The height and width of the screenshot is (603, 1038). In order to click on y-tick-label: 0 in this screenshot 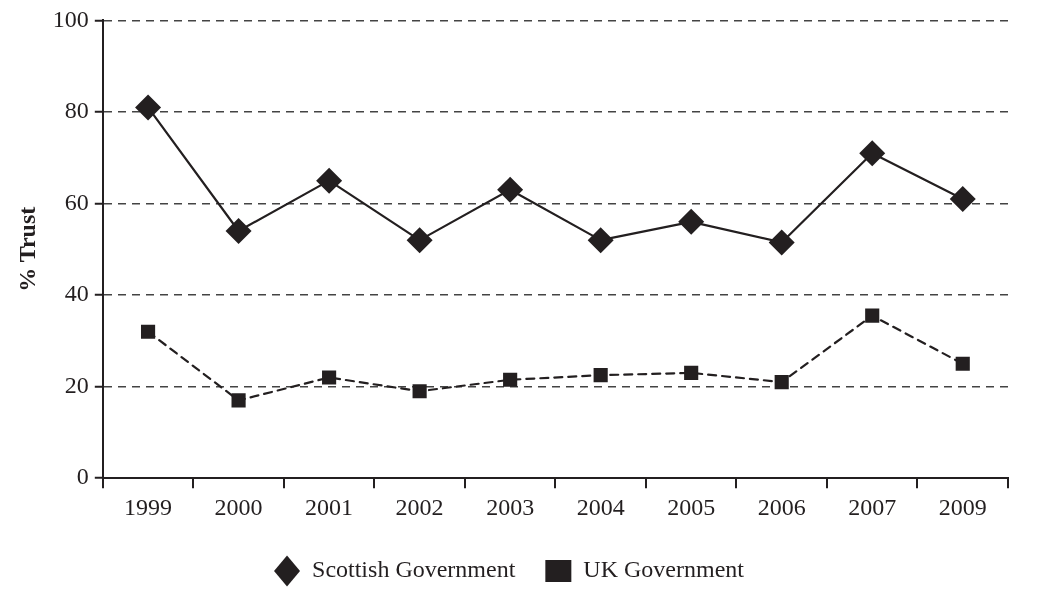, I will do `click(82, 476)`.